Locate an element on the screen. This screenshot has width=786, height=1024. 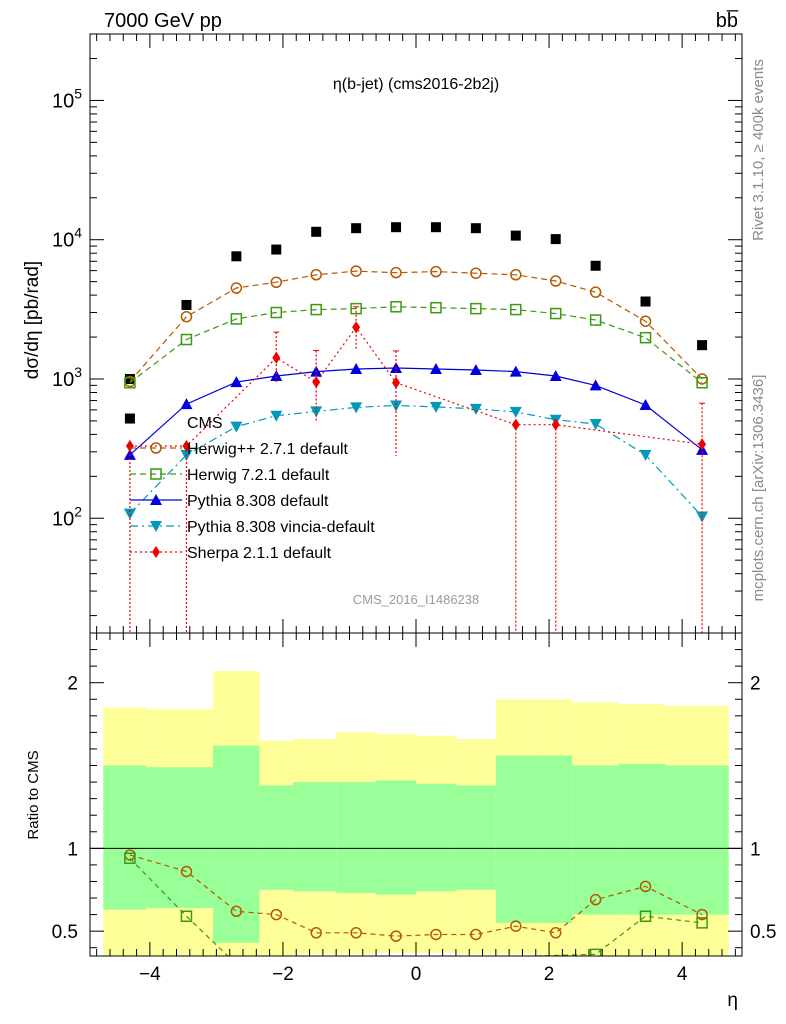
legend-entry: Sherpa 2.1.1 default is located at coordinates (231, 553).